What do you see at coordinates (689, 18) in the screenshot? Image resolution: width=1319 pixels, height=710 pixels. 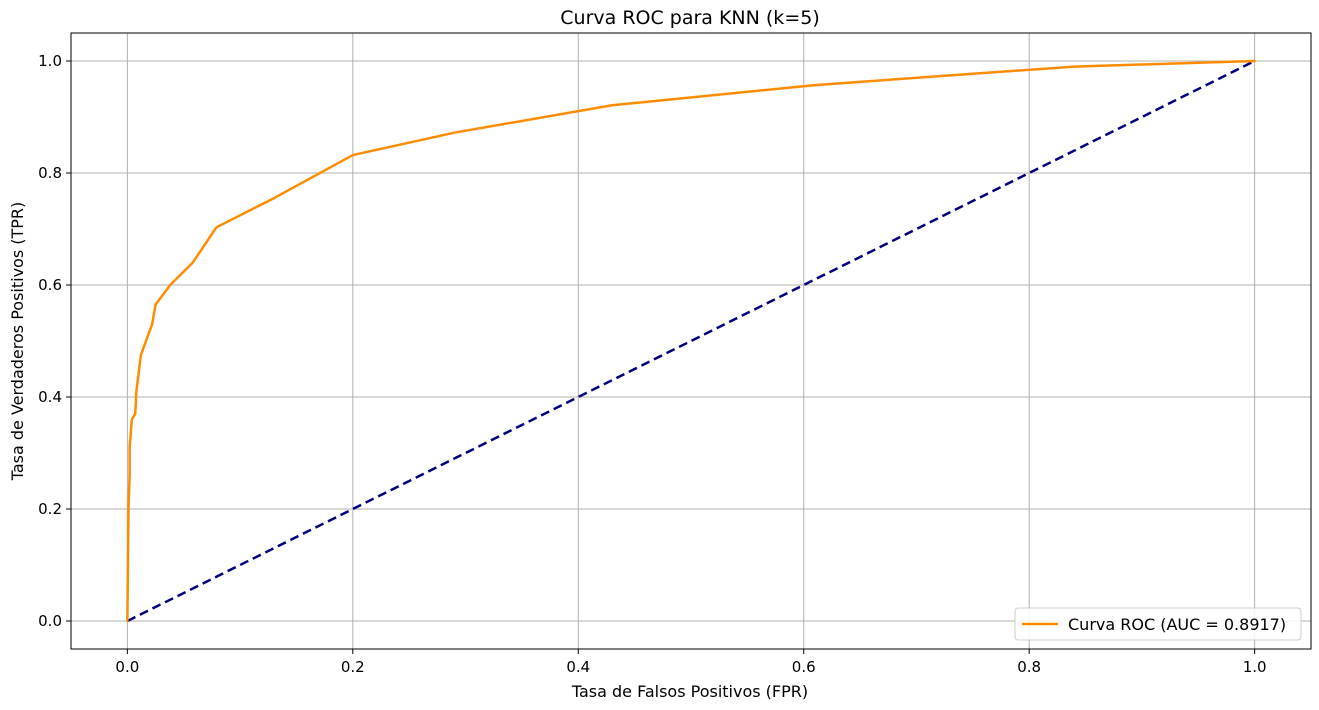 I see `chart-title: Curva ROC para KNN (k=5)` at bounding box center [689, 18].